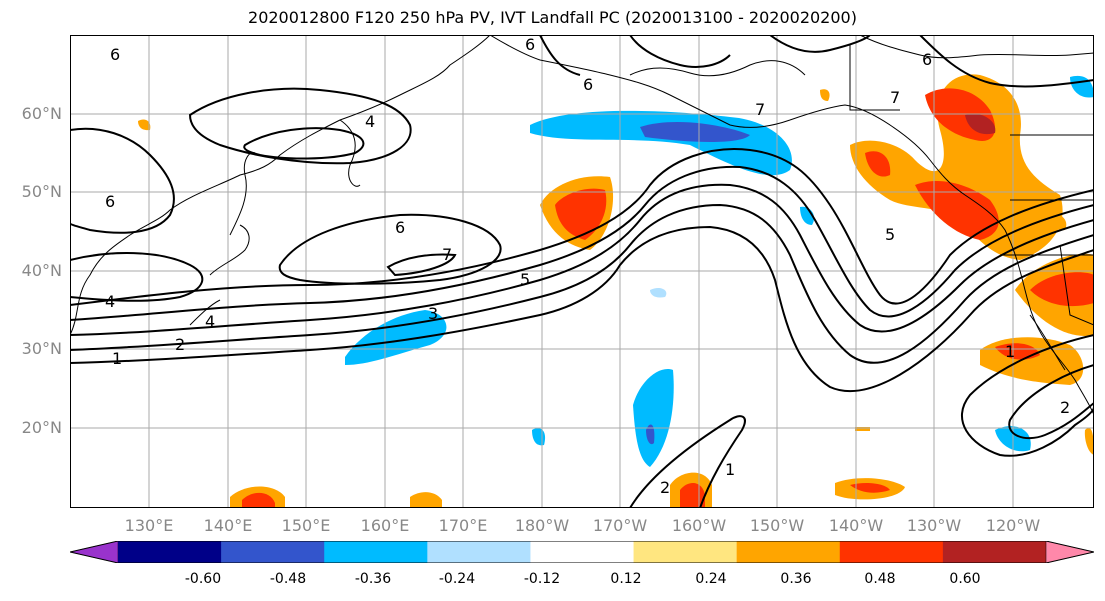  Describe the element at coordinates (228, 525) in the screenshot. I see `lon-label-140e: 140°E` at that location.